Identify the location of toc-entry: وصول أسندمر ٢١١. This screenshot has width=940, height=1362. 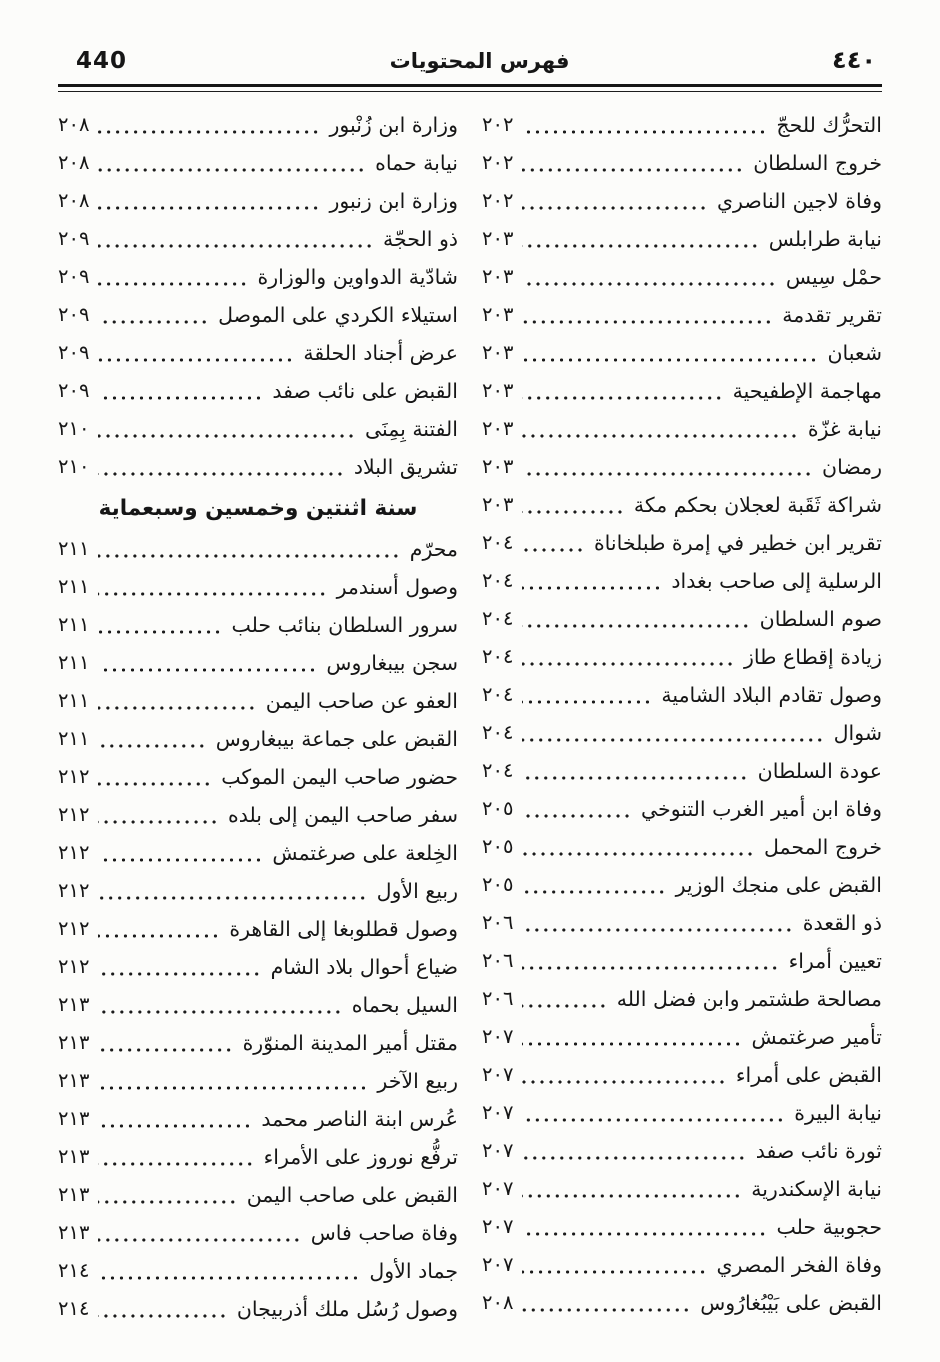
(258, 587).